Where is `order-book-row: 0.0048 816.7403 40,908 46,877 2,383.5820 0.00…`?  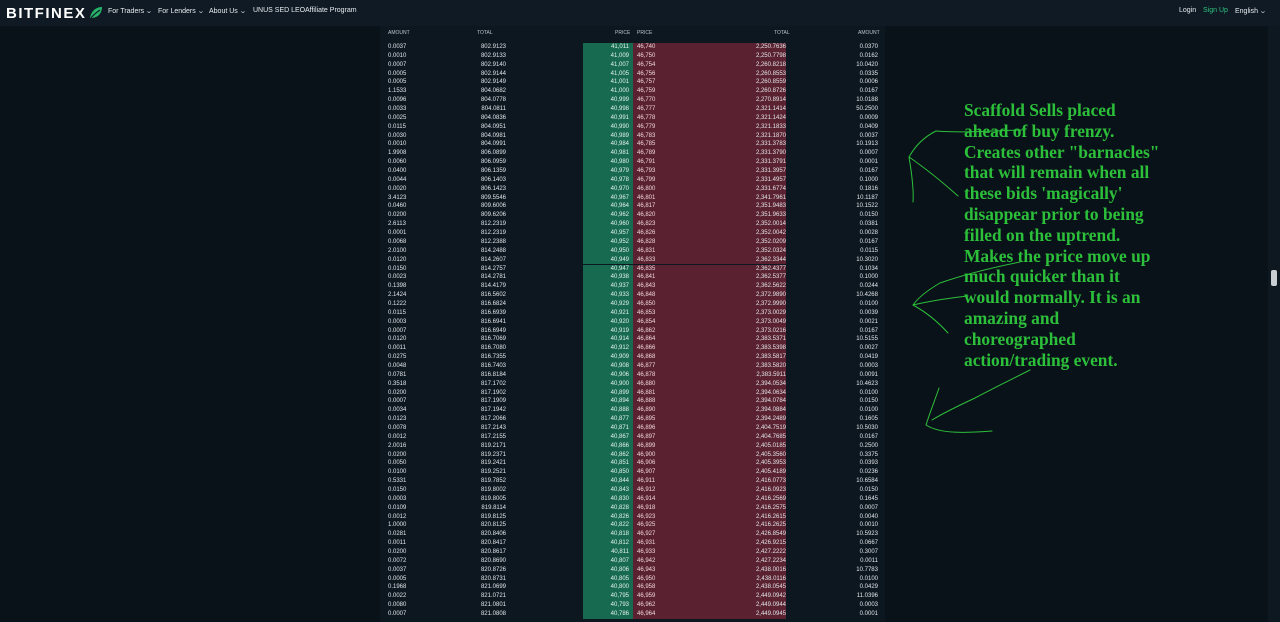 order-book-row: 0.0048 816.7403 40,908 46,877 2,383.5820 0.00… is located at coordinates (632, 366).